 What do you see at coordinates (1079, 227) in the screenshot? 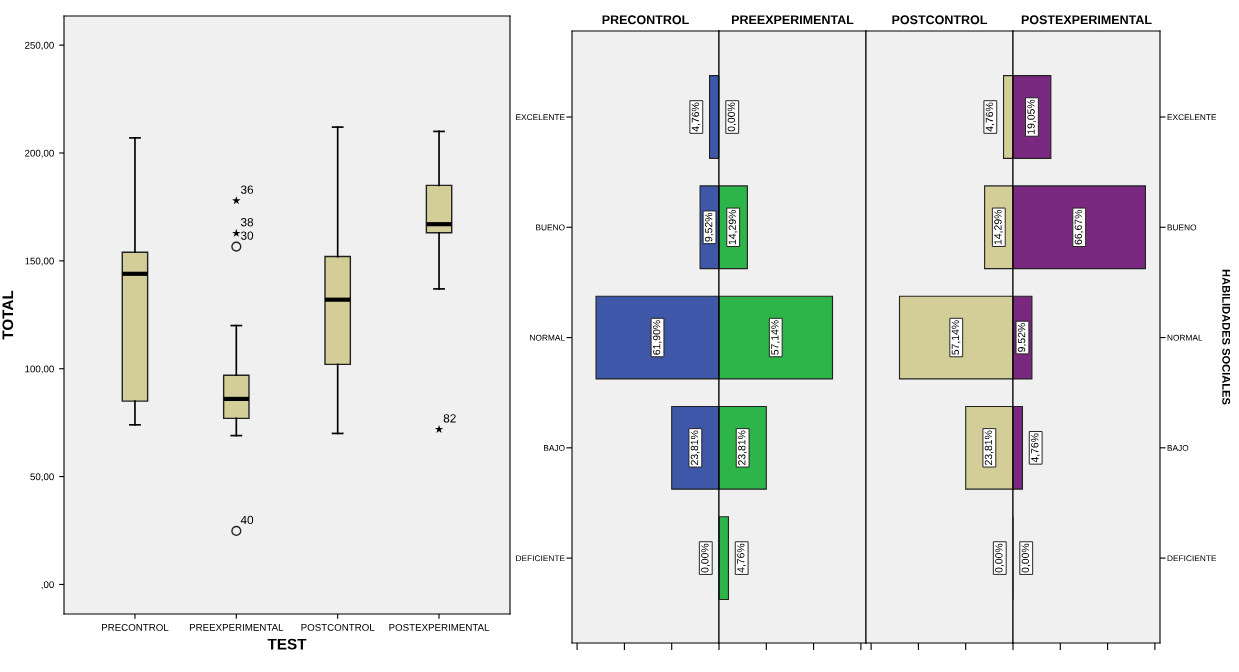
I see `data-label: 66,67%` at bounding box center [1079, 227].